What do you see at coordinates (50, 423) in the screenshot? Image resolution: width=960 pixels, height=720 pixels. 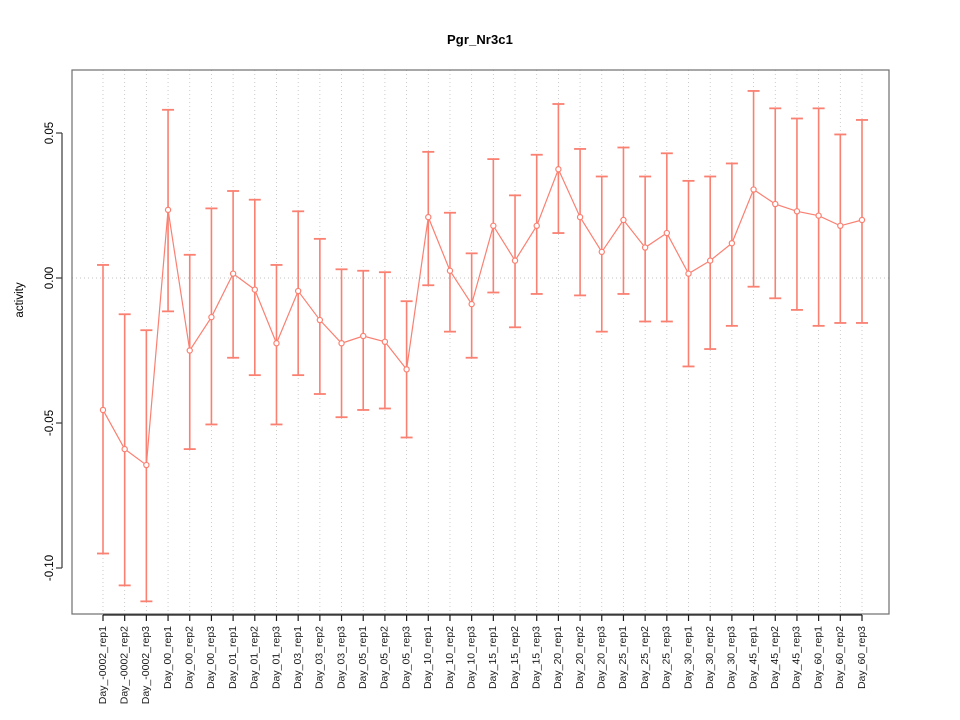 I see `y-tick-label: -0.05` at bounding box center [50, 423].